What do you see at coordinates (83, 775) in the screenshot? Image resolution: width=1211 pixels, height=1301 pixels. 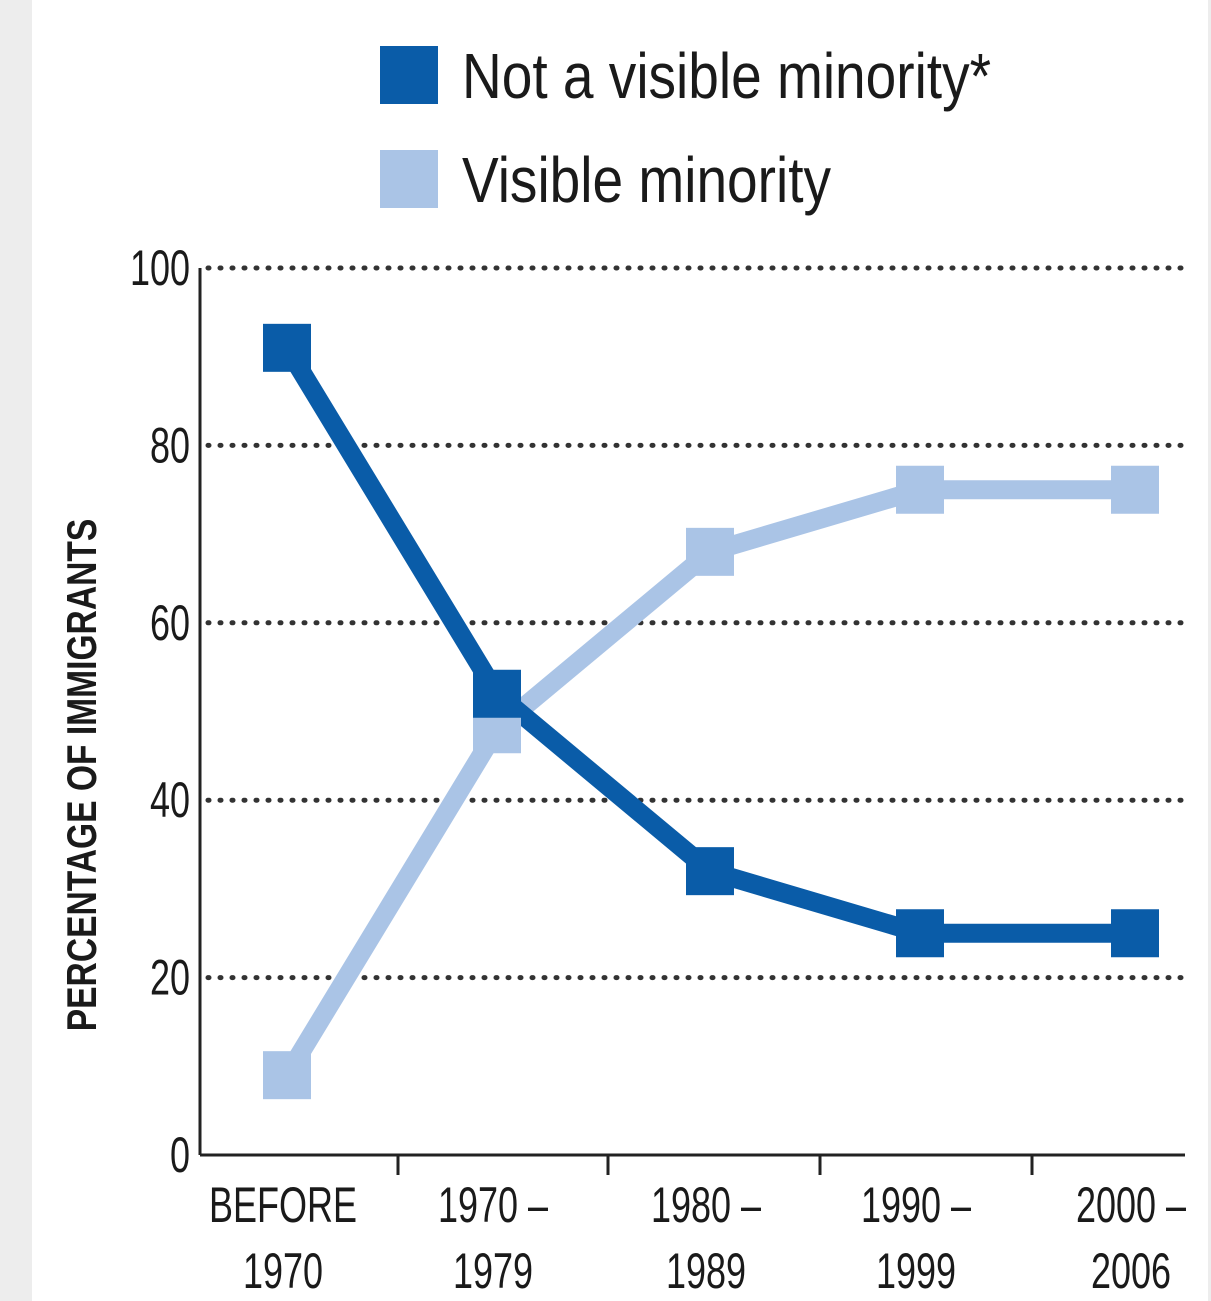 I see `y-axis-label: PERCENTAGE OF IMMIGRANTS` at bounding box center [83, 775].